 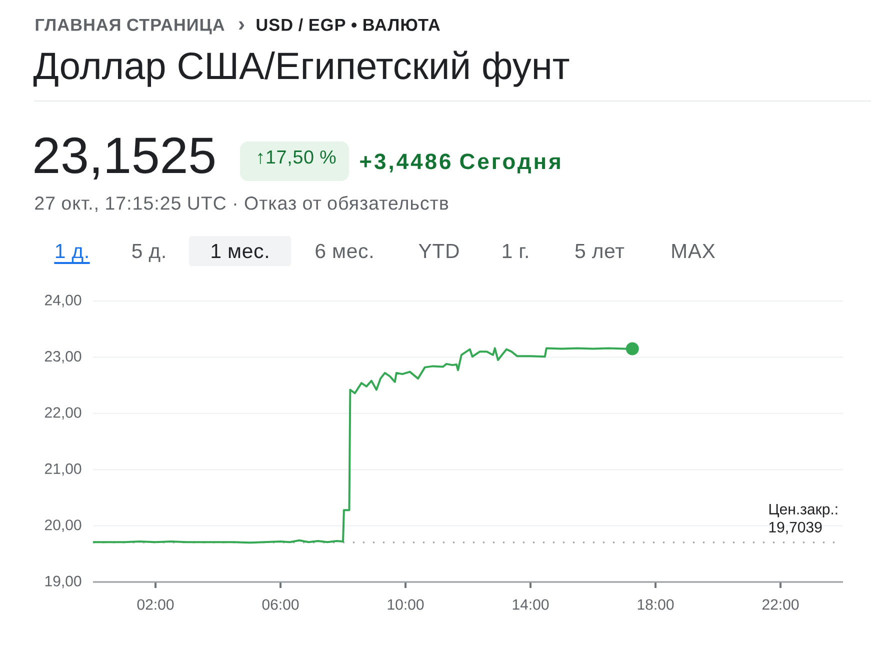 I want to click on text: 23,1525, so click(x=124, y=158).